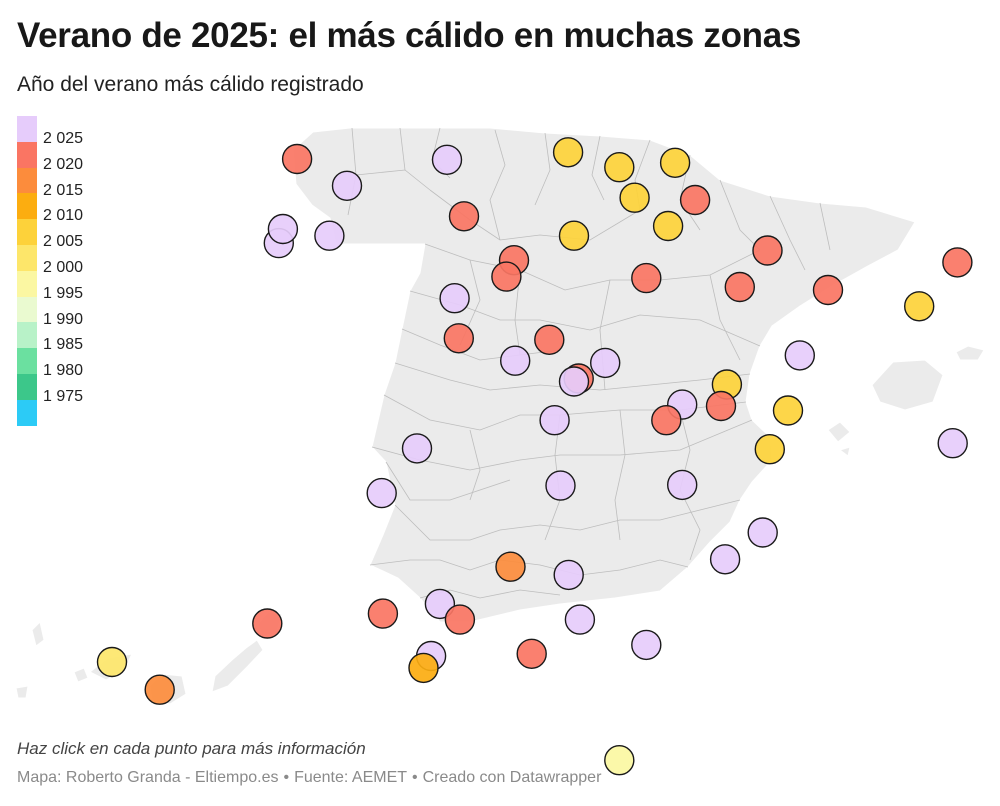 The image size is (1000, 806). Describe the element at coordinates (63, 371) in the screenshot. I see `legend-label: 1 980` at that location.